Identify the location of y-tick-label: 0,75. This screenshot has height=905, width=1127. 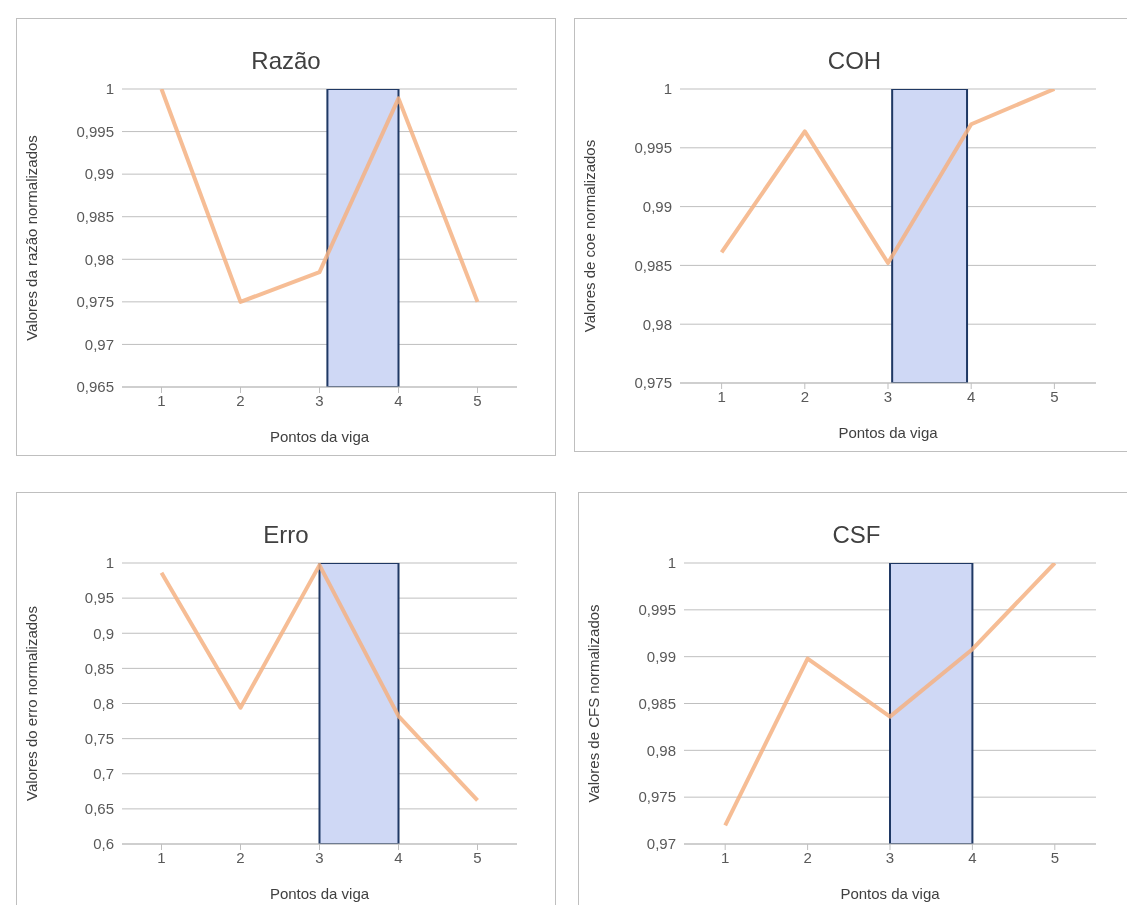
(99, 738).